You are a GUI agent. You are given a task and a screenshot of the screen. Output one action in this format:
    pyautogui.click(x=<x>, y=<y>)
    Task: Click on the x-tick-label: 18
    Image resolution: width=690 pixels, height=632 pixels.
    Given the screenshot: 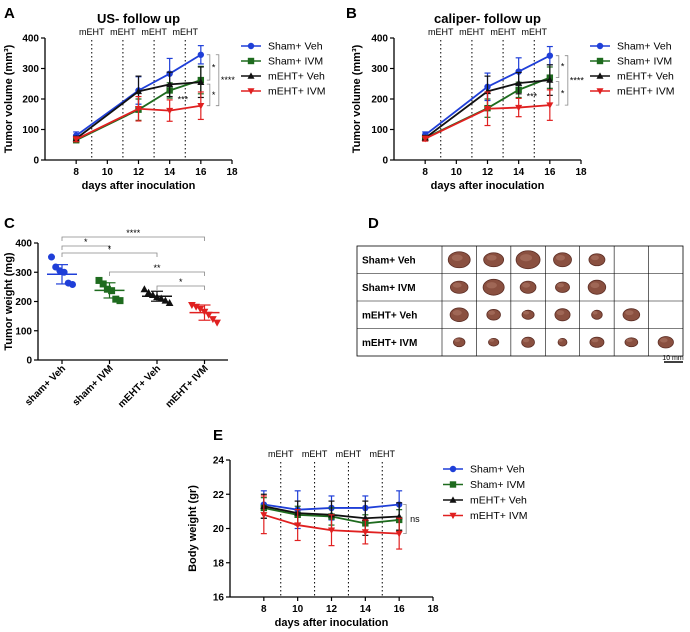 What is the action you would take?
    pyautogui.click(x=232, y=172)
    